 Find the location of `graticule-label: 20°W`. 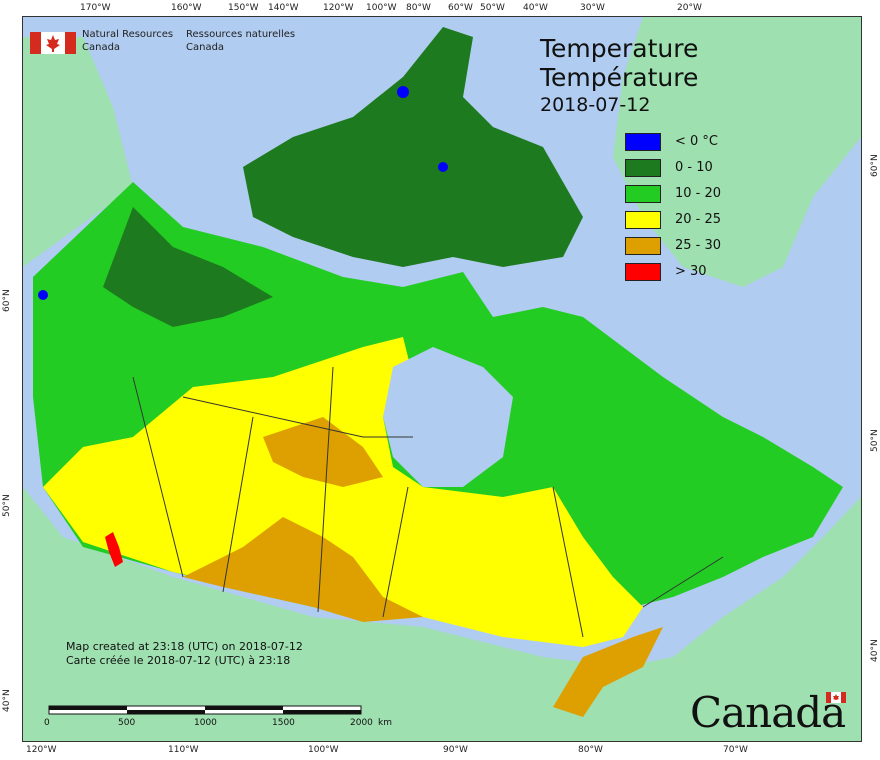

graticule-label: 20°W is located at coordinates (689, 8).